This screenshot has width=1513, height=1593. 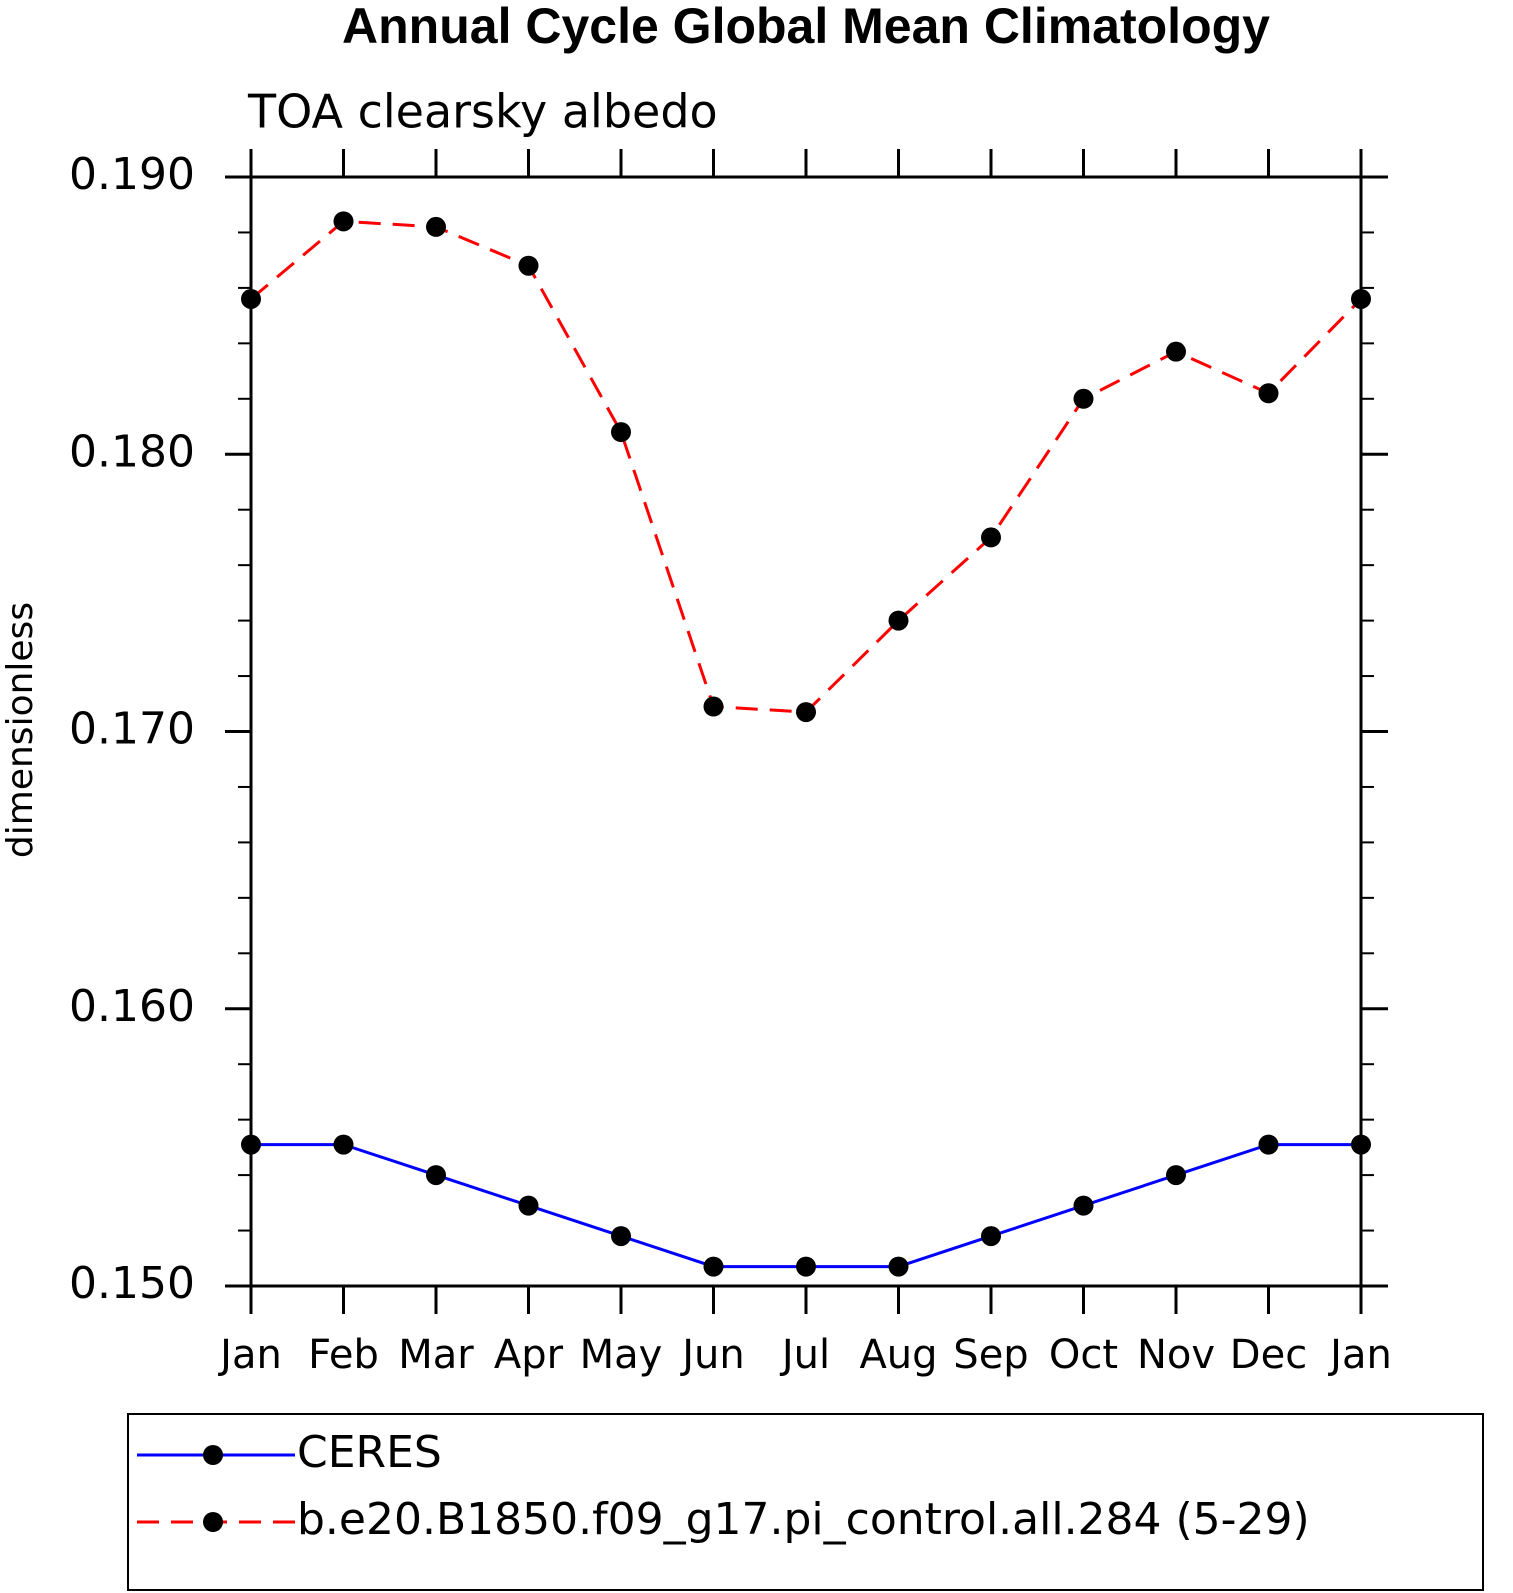 I want to click on y-tick-label: 0.160, so click(x=132, y=1006).